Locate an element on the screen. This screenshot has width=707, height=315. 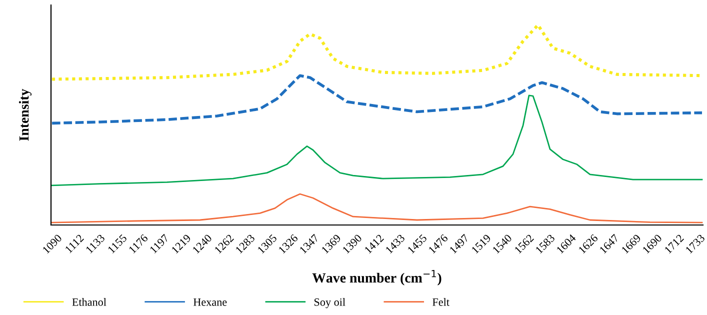
legend-label: Felt is located at coordinates (441, 302).